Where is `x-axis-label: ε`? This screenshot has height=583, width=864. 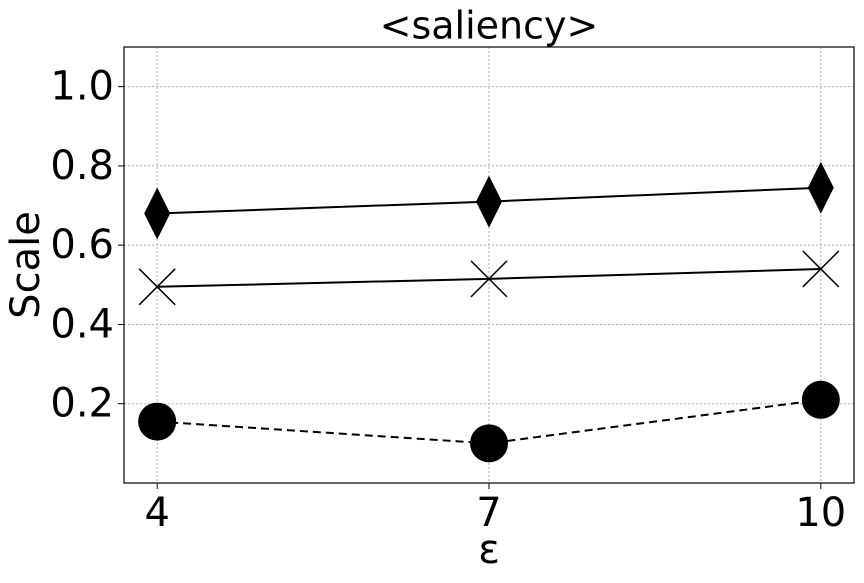 x-axis-label: ε is located at coordinates (489, 550).